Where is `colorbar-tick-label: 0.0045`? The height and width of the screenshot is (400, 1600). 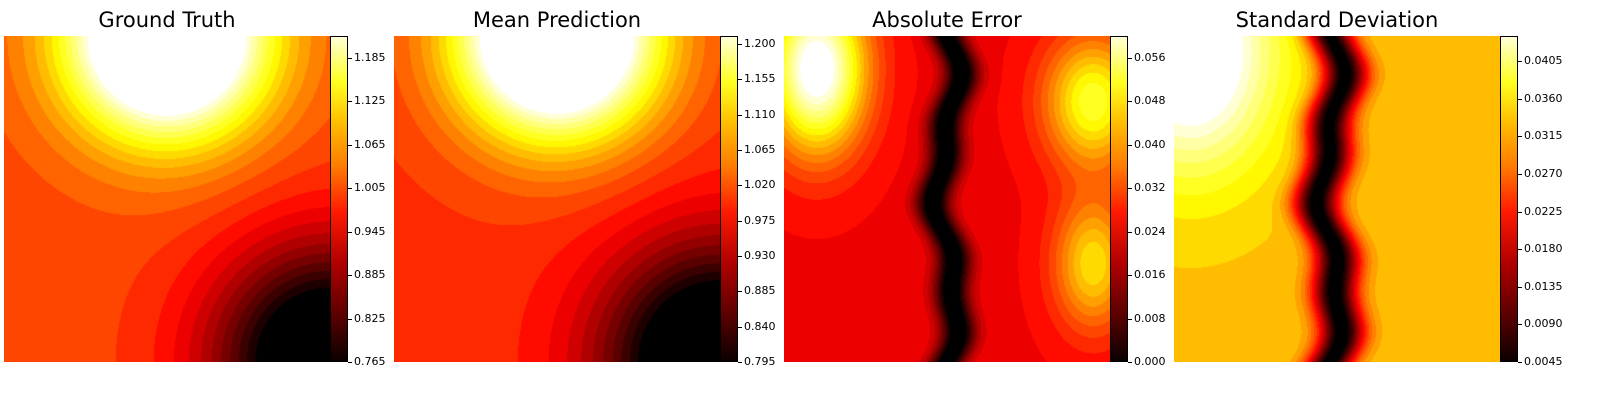
colorbar-tick-label: 0.0045 is located at coordinates (1543, 361).